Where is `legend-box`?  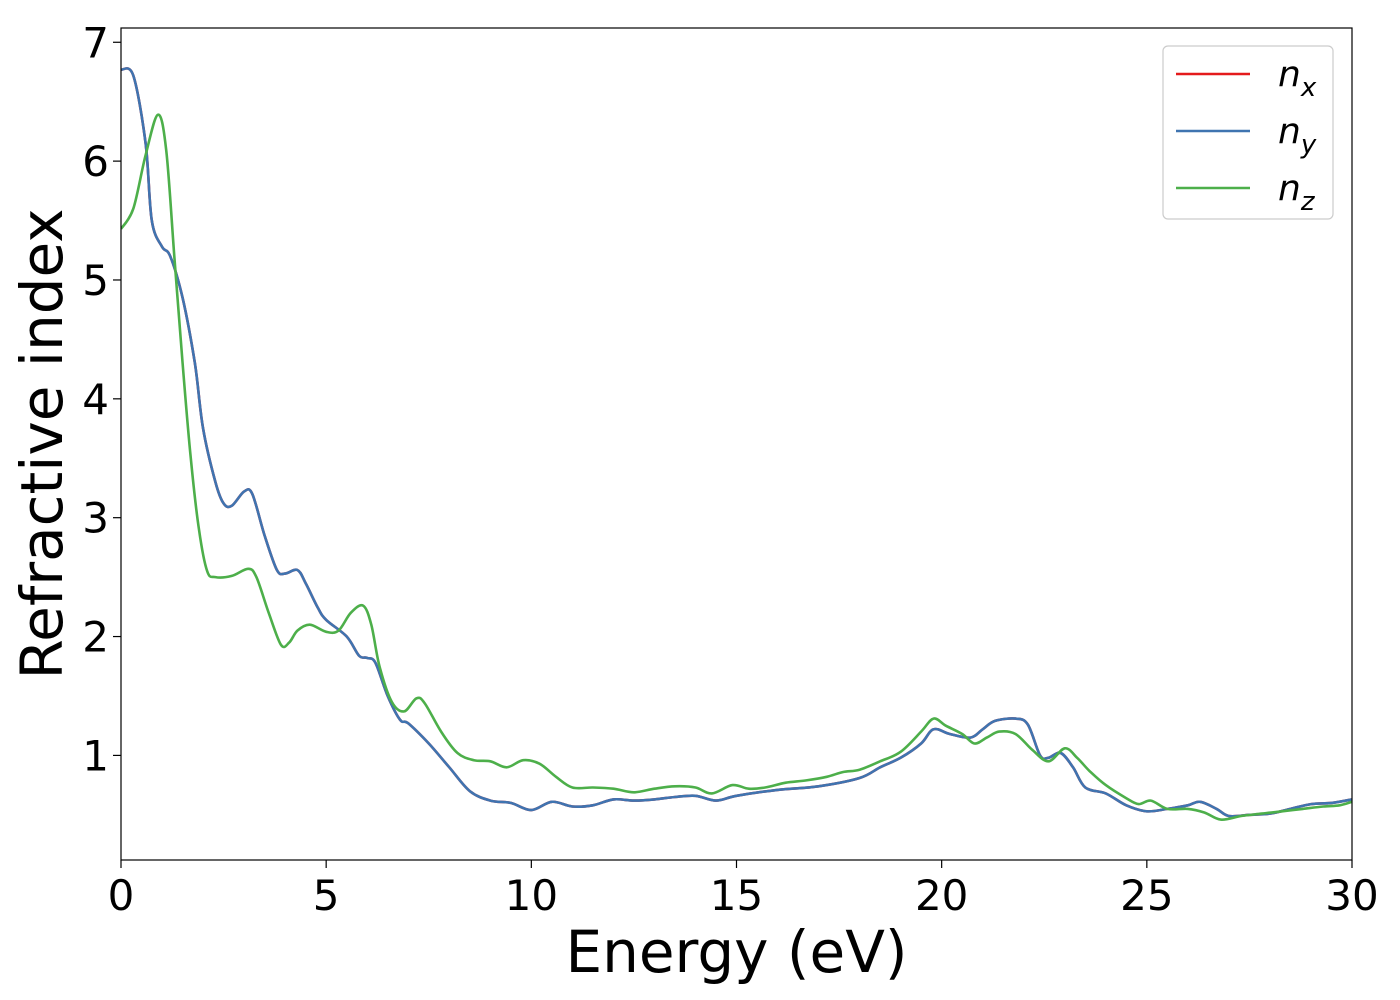
legend-box is located at coordinates (1248, 132).